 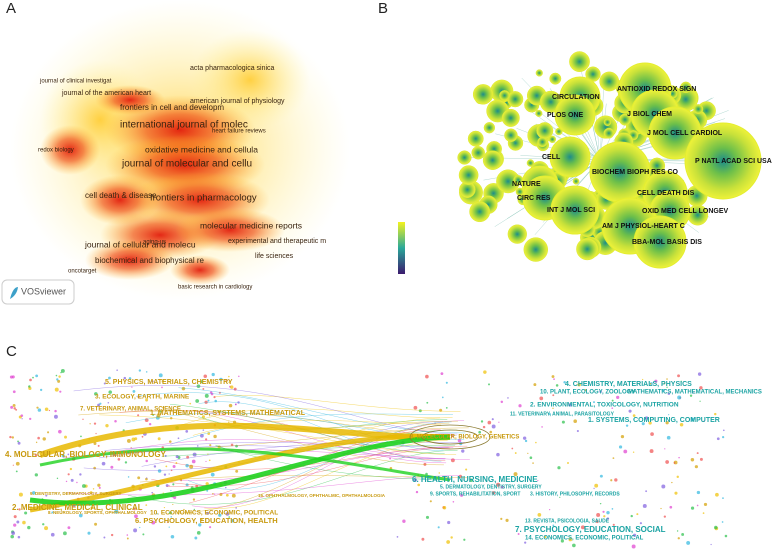 What do you see at coordinates (201, 149) in the screenshot?
I see `term-label: oxidative medicine and cellula` at bounding box center [201, 149].